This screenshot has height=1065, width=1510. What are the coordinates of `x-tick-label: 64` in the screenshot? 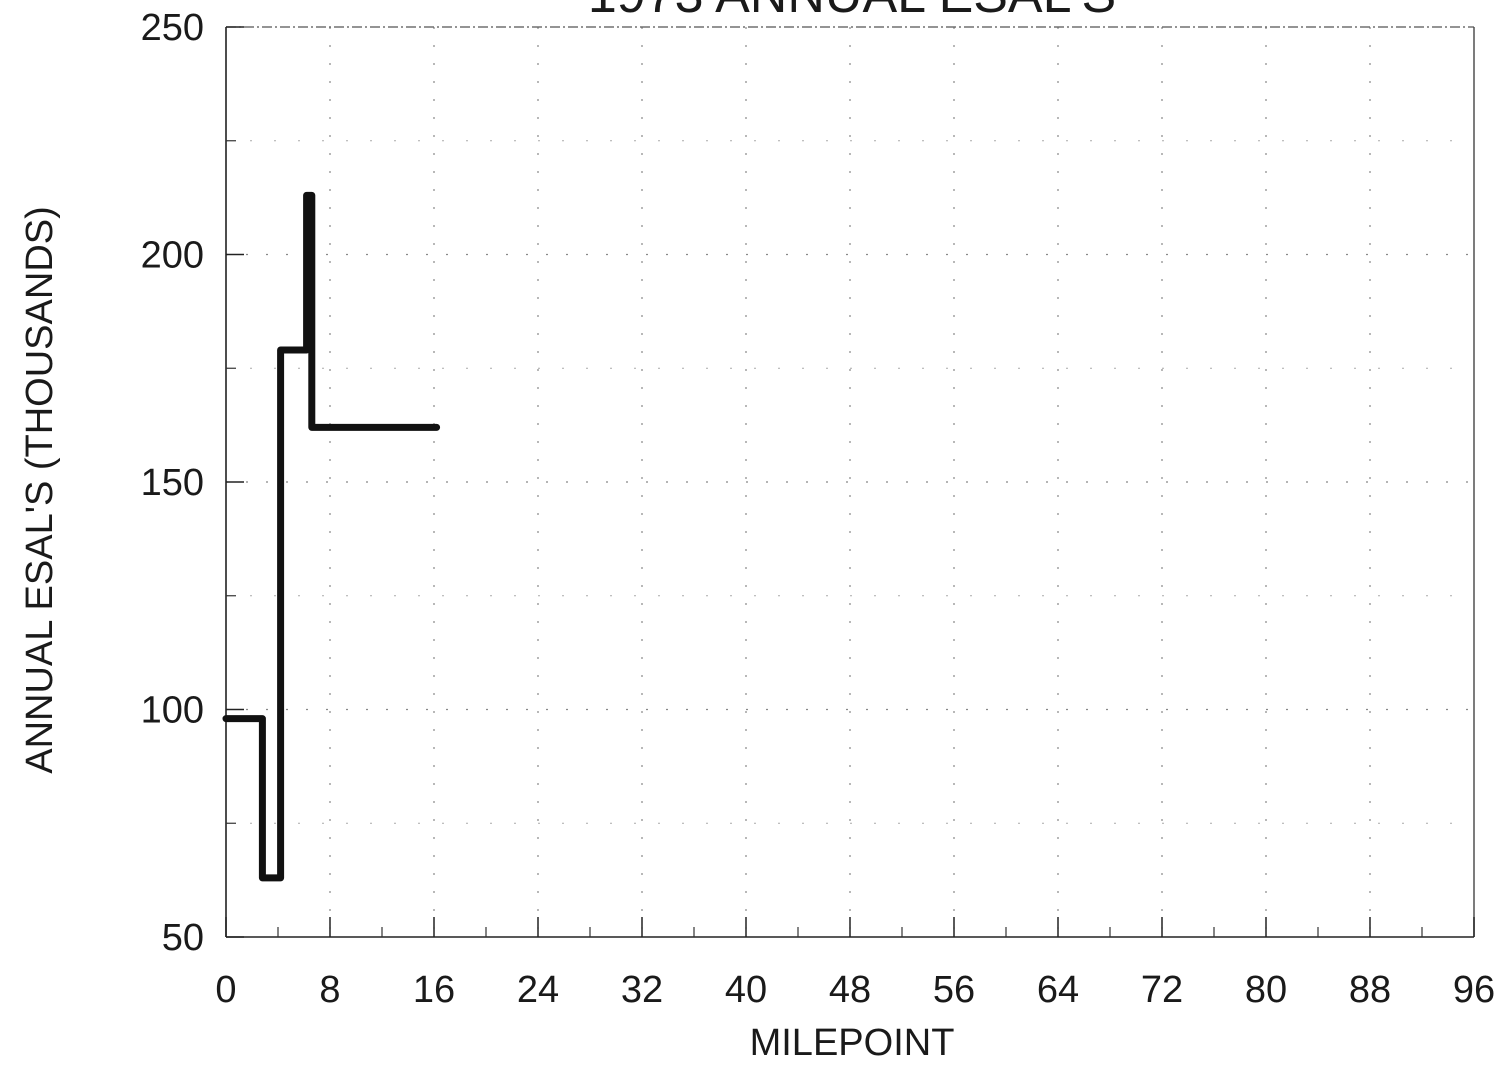 It's located at (1058, 990).